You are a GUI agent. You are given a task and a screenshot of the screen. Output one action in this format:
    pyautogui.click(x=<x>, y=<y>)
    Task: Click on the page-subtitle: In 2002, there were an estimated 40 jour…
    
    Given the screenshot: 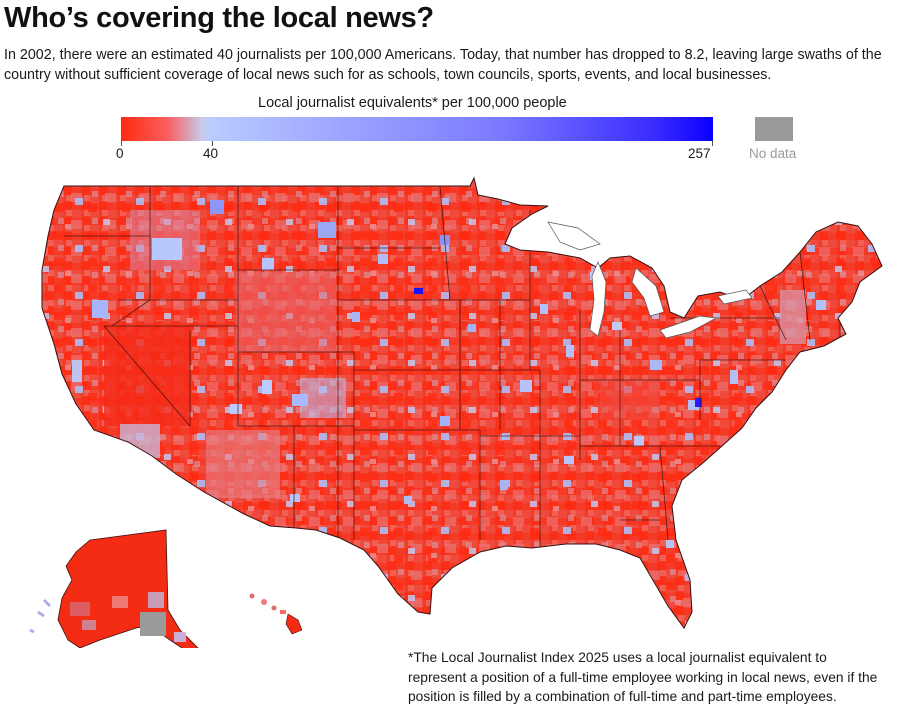 What is the action you would take?
    pyautogui.click(x=443, y=65)
    